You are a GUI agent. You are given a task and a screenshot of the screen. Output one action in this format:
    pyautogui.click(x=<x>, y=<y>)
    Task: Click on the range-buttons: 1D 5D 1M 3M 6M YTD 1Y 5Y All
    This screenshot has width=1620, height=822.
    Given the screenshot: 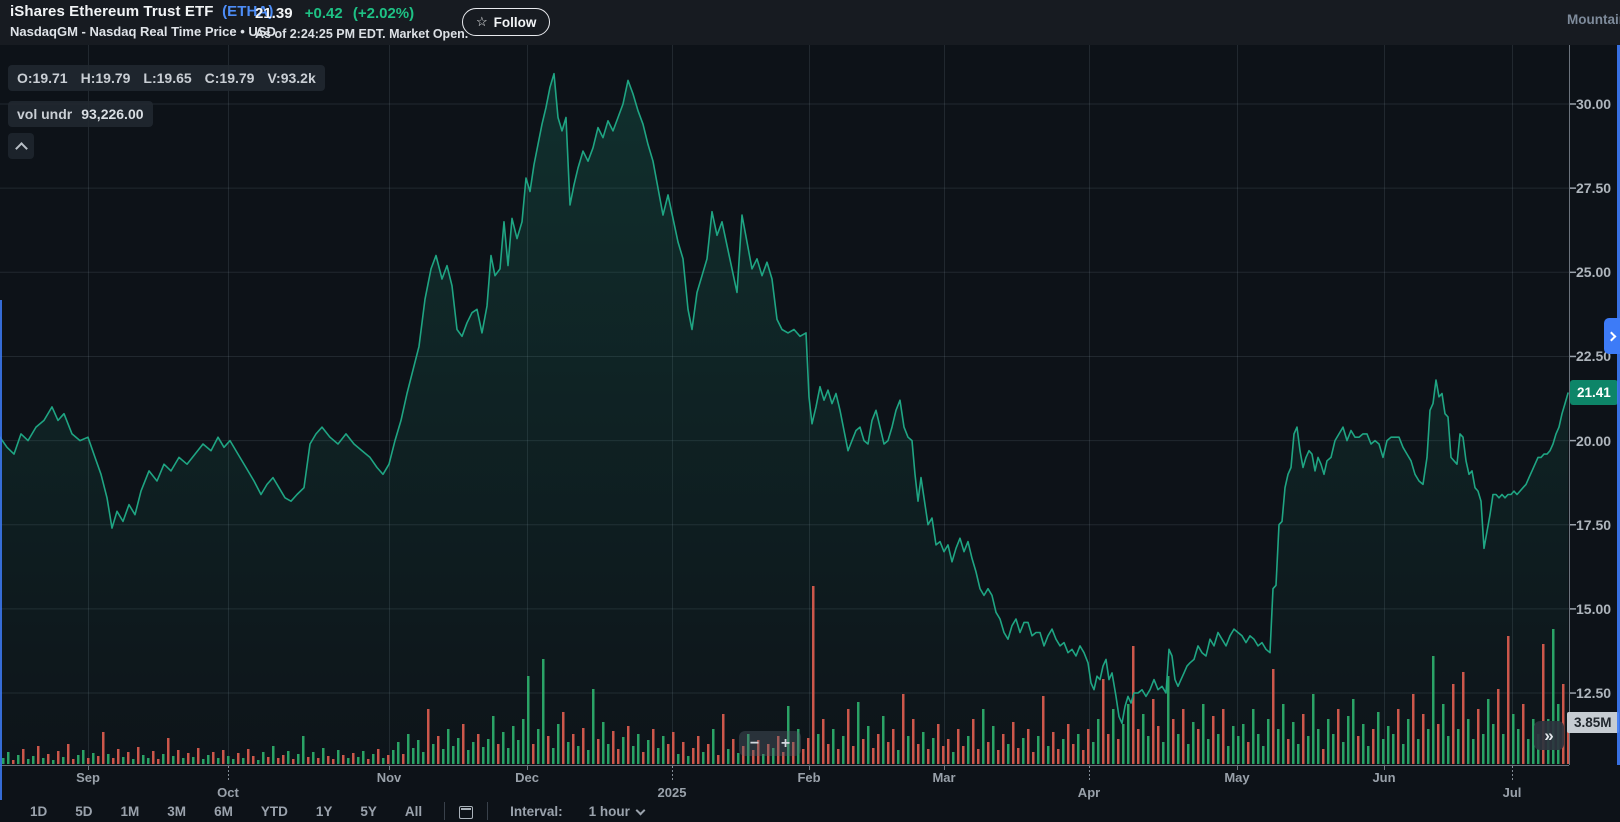 What is the action you would take?
    pyautogui.click(x=226, y=811)
    